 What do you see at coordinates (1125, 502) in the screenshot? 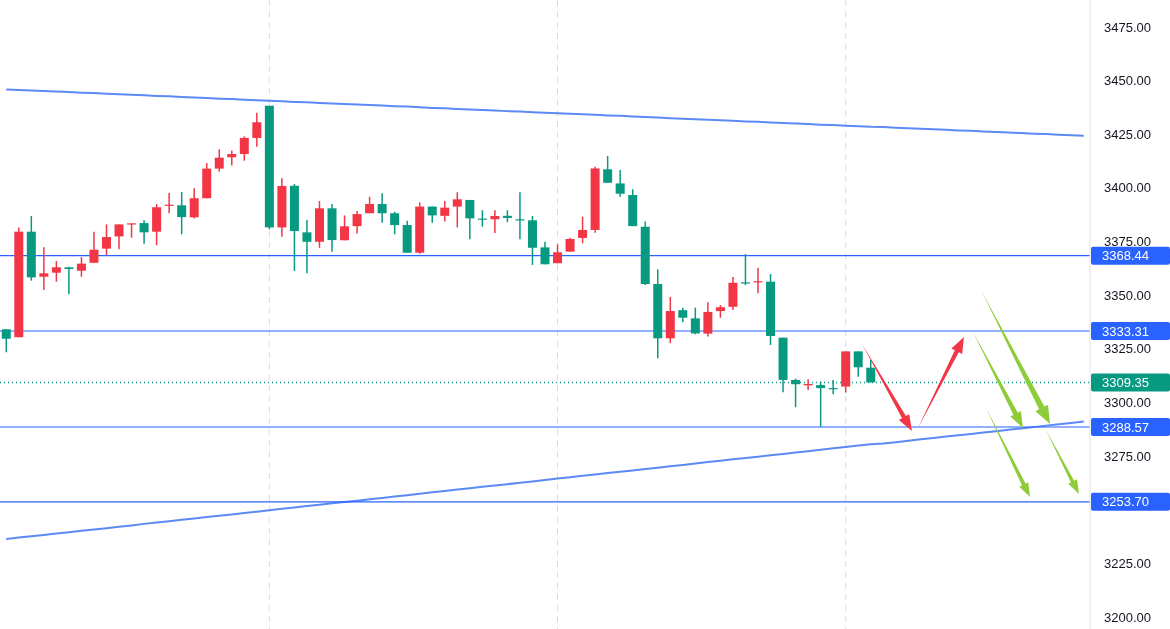
I see `ref-line-label: 3253.70` at bounding box center [1125, 502].